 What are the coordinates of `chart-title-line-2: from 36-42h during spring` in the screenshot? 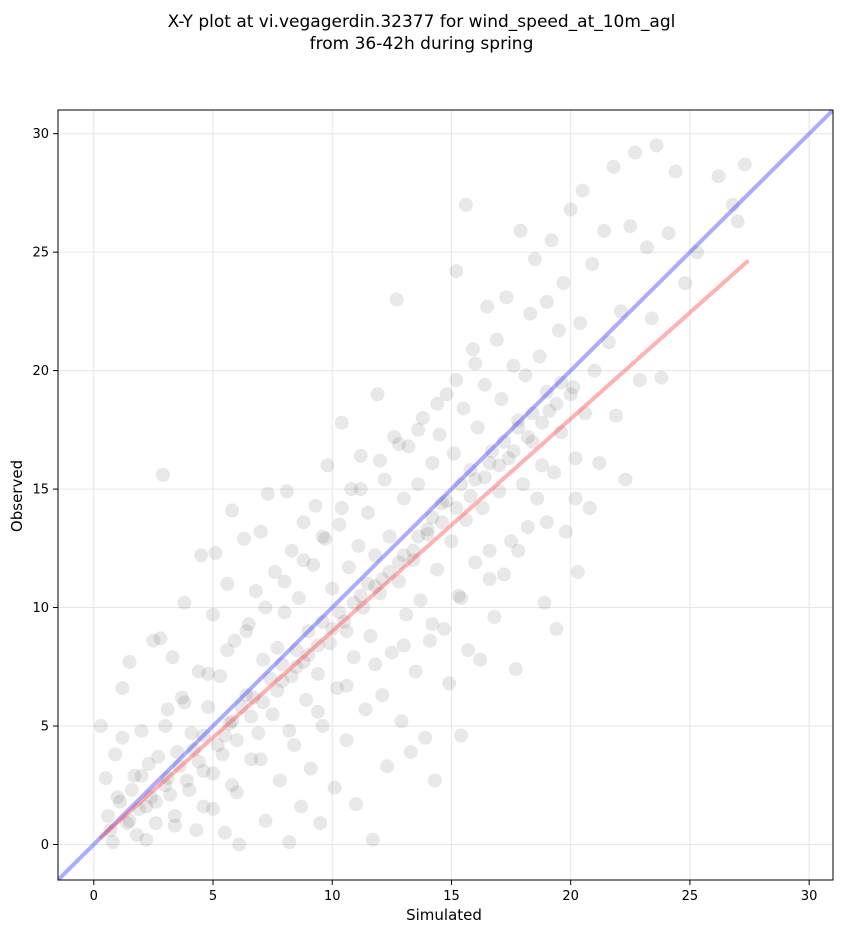 It's located at (422, 44).